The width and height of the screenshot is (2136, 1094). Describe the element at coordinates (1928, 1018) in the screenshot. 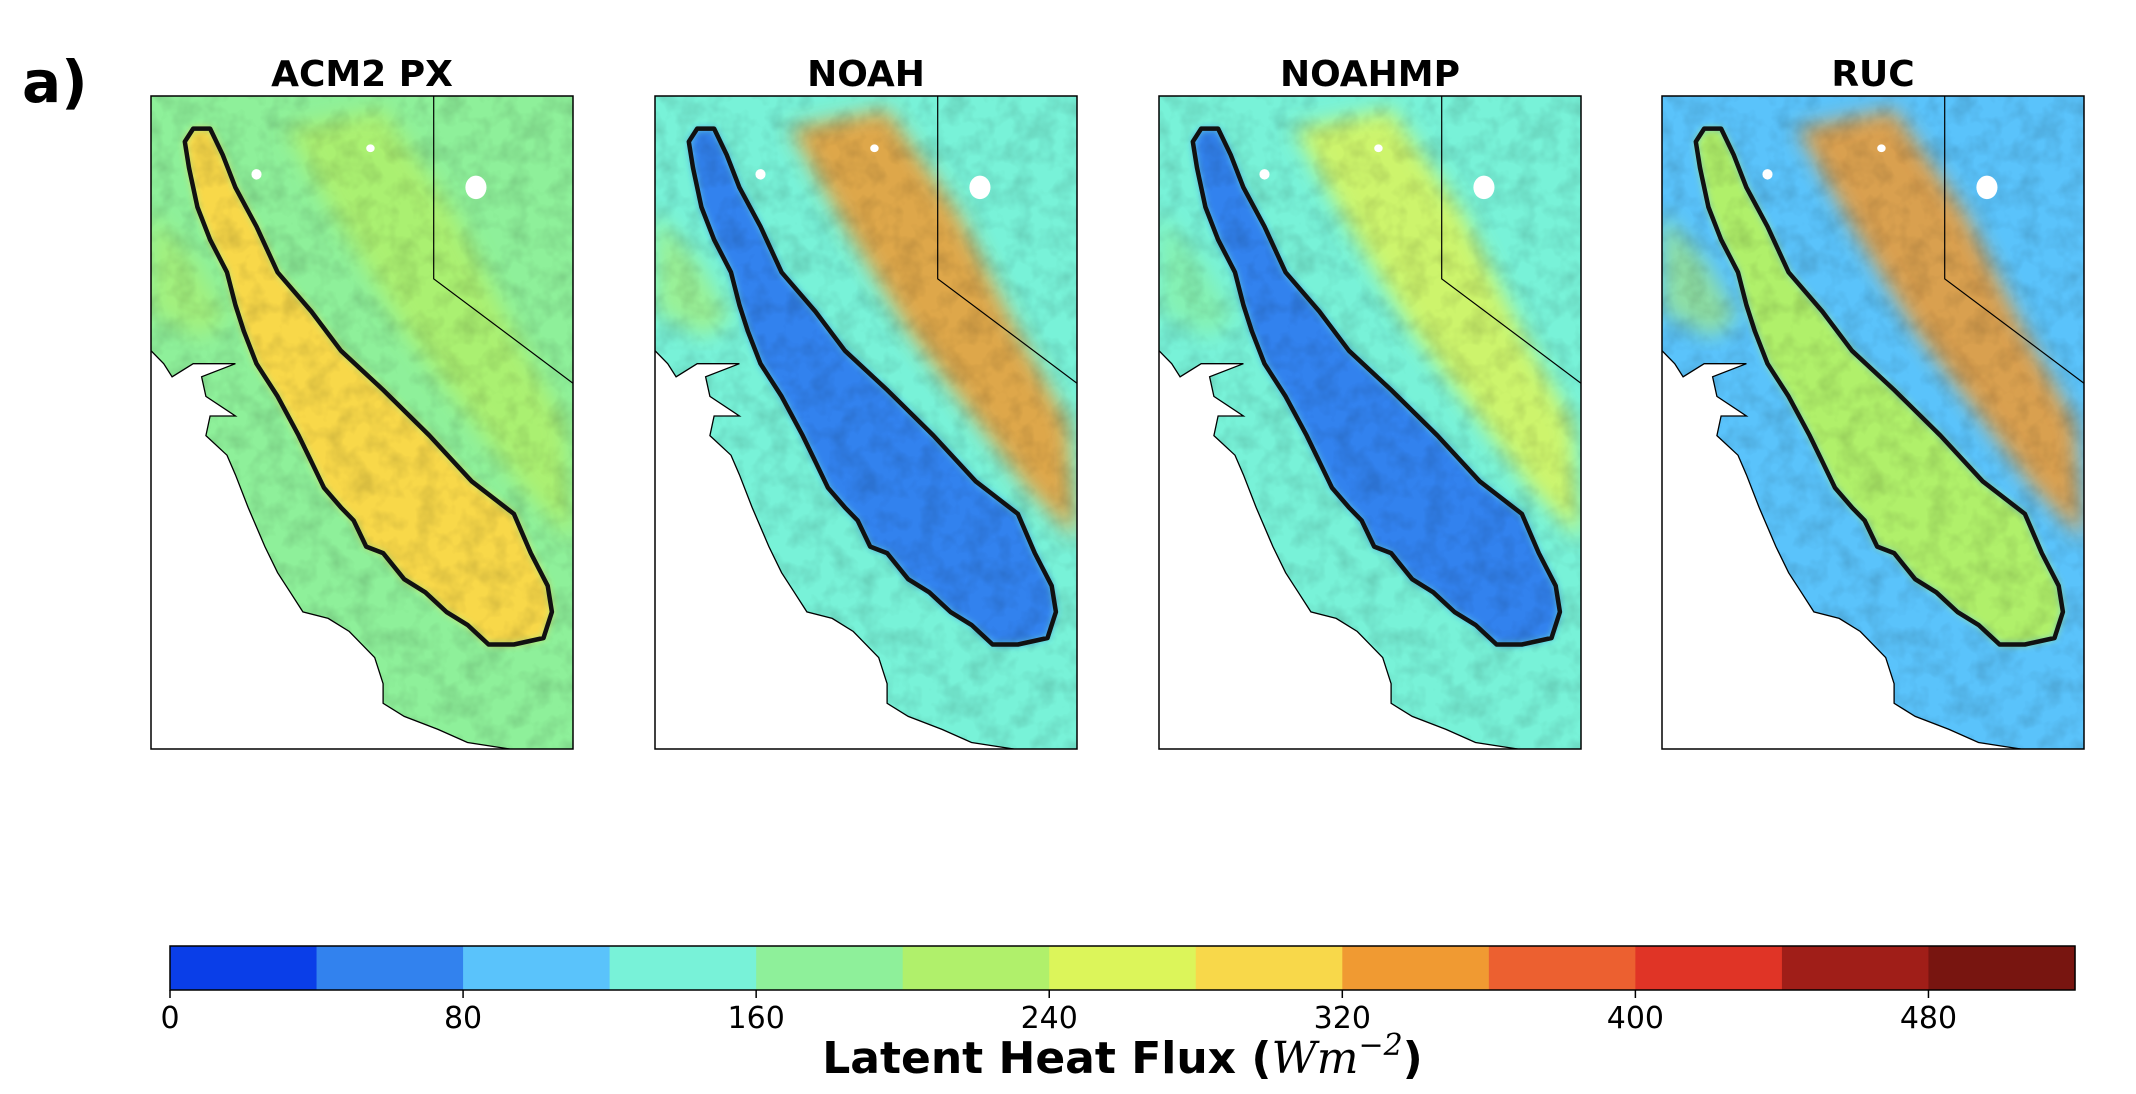

I see `colorbar-tick-label: 480` at that location.